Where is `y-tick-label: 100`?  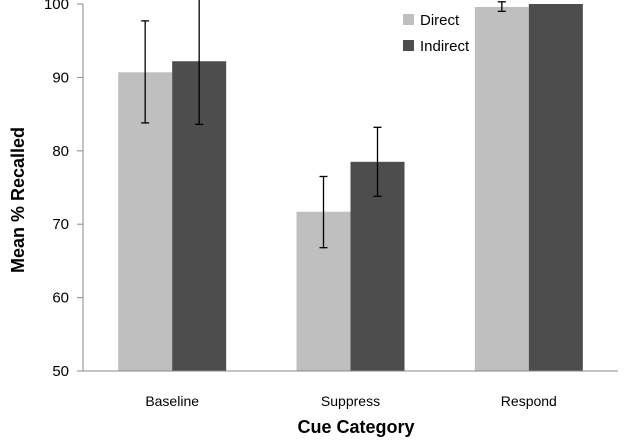
y-tick-label: 100 is located at coordinates (56, 6).